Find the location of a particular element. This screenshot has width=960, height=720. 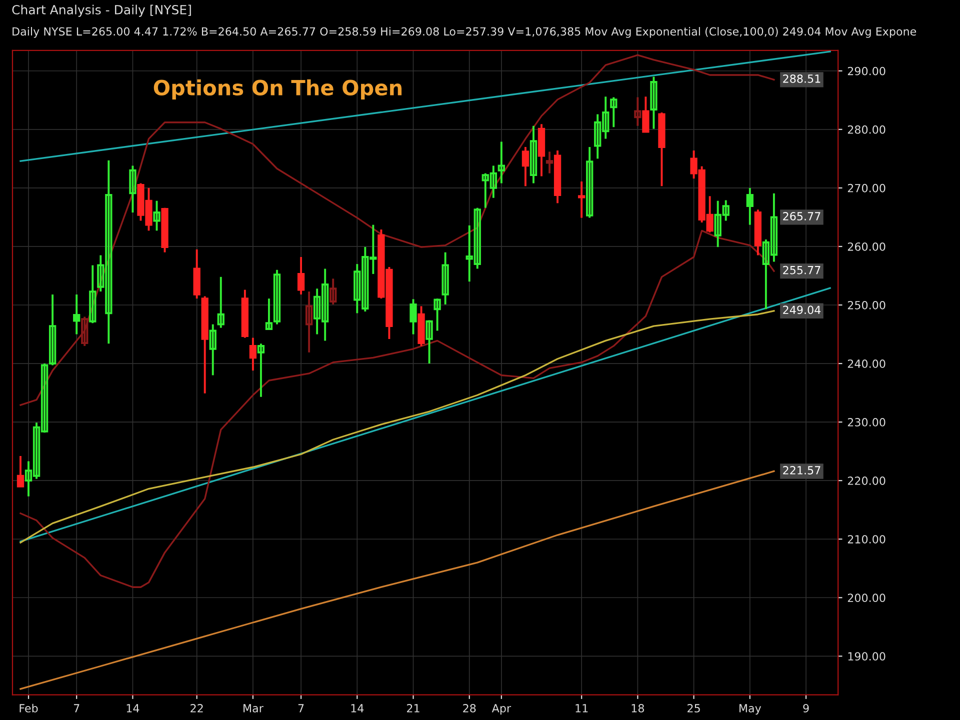

y-tick-label: 290.00 is located at coordinates (867, 71).